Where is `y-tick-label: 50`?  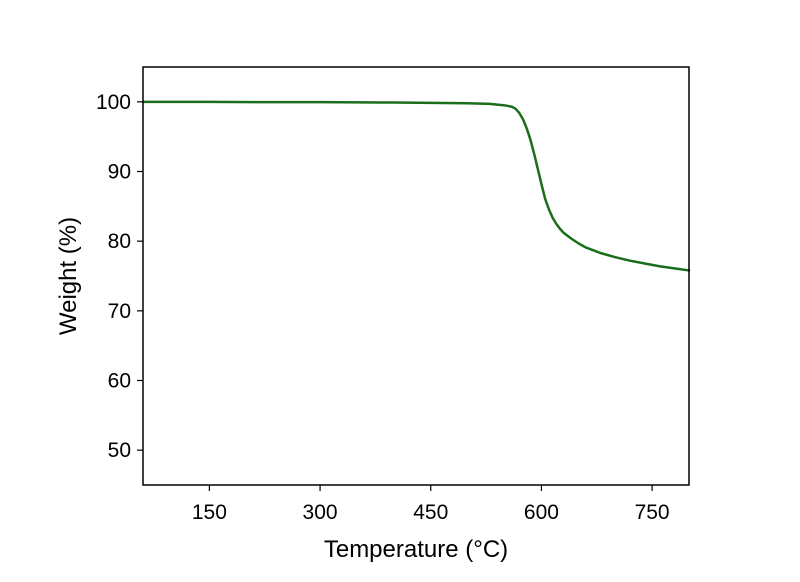 y-tick-label: 50 is located at coordinates (119, 450).